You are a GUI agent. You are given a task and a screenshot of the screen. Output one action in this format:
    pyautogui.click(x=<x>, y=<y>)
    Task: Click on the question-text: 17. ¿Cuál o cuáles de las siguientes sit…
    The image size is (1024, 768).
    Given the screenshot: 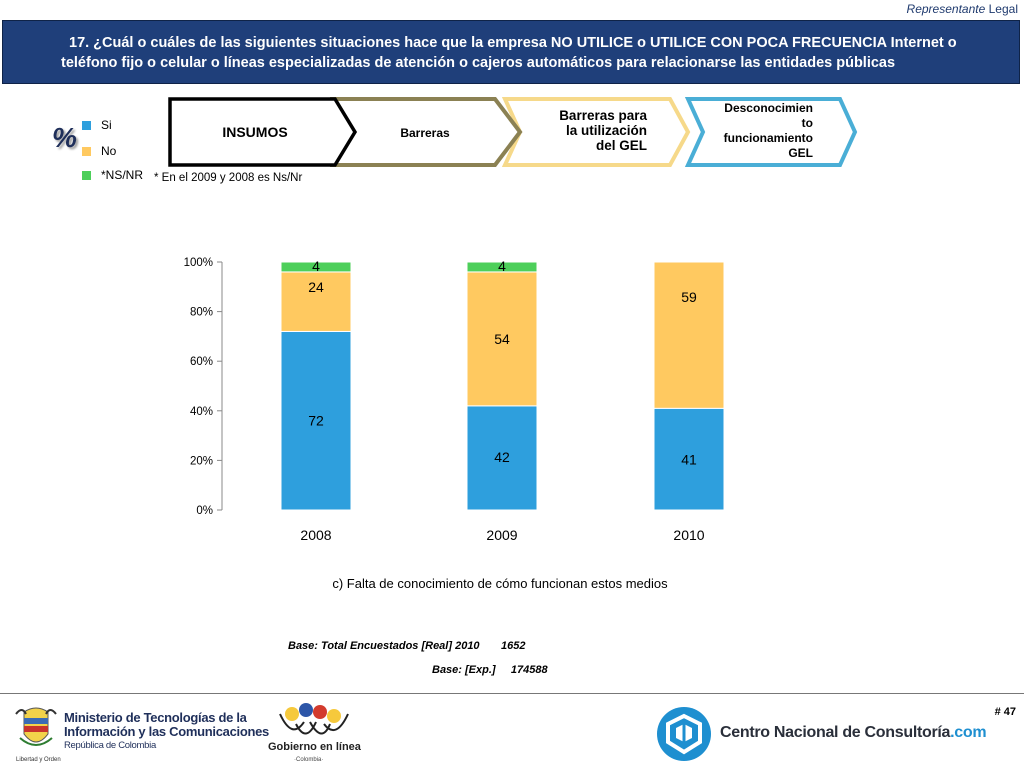 What is the action you would take?
    pyautogui.click(x=509, y=53)
    